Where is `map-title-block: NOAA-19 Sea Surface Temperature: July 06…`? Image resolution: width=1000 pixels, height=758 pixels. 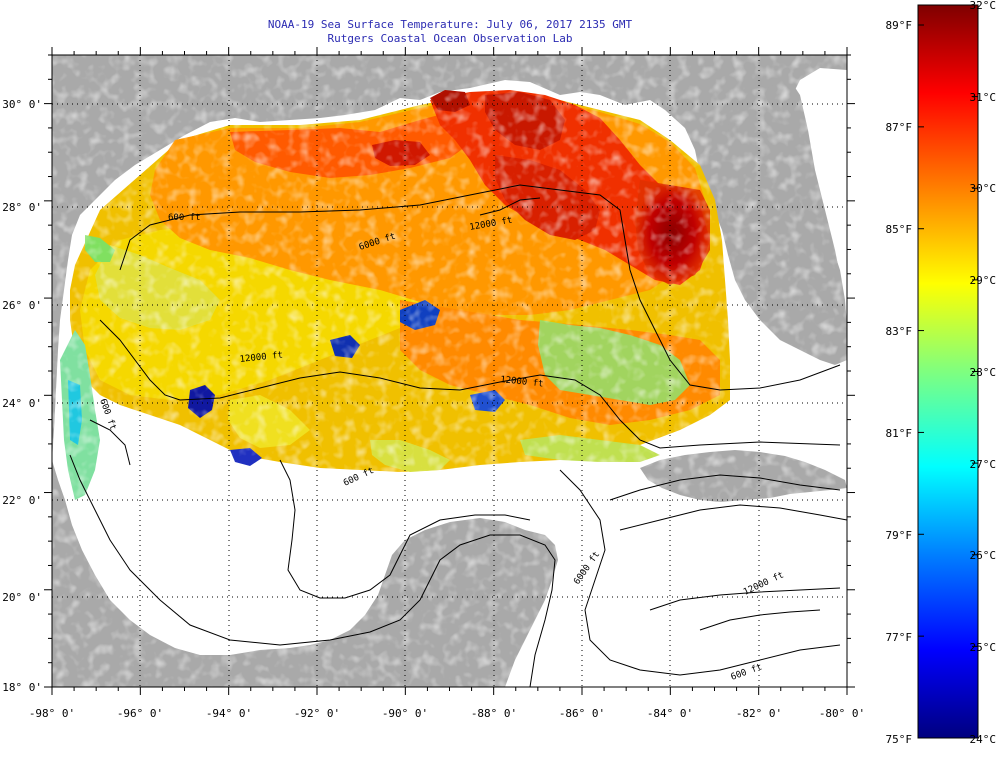
map-title-block: NOAA-19 Sea Surface Temperature: July 06… is located at coordinates (450, 32).